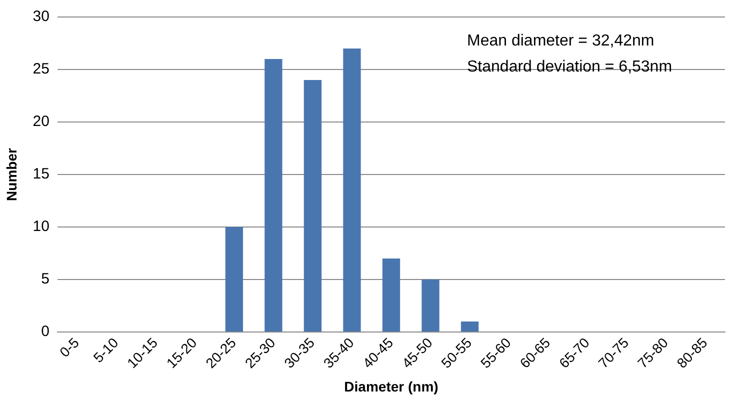 Image resolution: width=733 pixels, height=400 pixels. What do you see at coordinates (41, 69) in the screenshot?
I see `y-tick-label: 25` at bounding box center [41, 69].